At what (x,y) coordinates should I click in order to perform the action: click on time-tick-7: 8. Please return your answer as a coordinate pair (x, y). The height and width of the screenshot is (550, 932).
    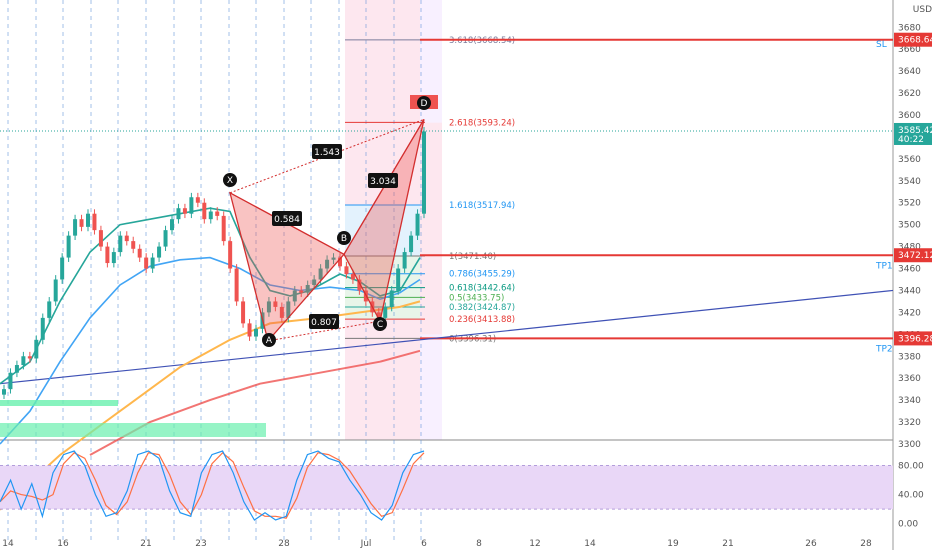
    Looking at the image, I should click on (479, 544).